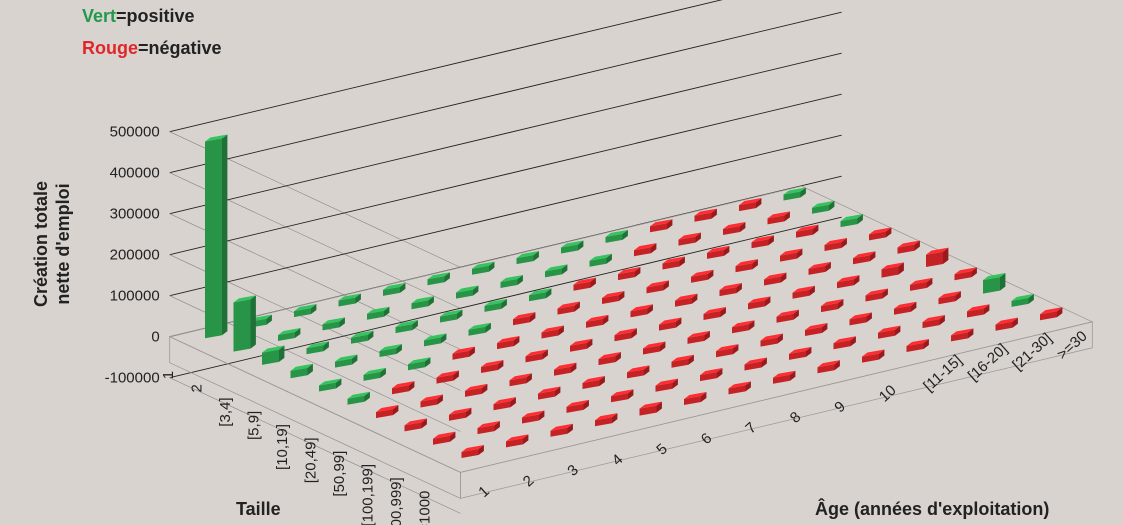 The width and height of the screenshot is (1123, 525). Describe the element at coordinates (282, 447) in the screenshot. I see `size-tick-label: [10,19]` at that location.